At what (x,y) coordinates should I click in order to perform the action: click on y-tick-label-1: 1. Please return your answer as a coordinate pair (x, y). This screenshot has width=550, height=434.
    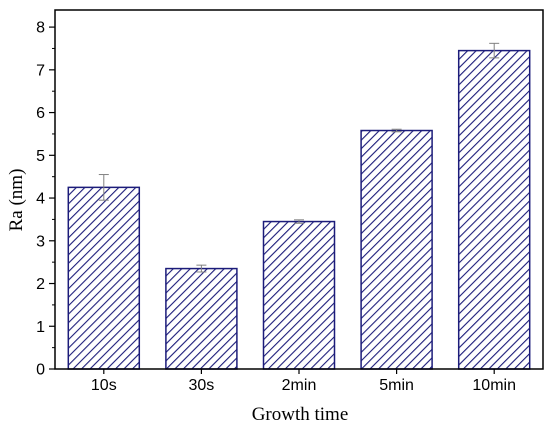
    Looking at the image, I should click on (40, 327).